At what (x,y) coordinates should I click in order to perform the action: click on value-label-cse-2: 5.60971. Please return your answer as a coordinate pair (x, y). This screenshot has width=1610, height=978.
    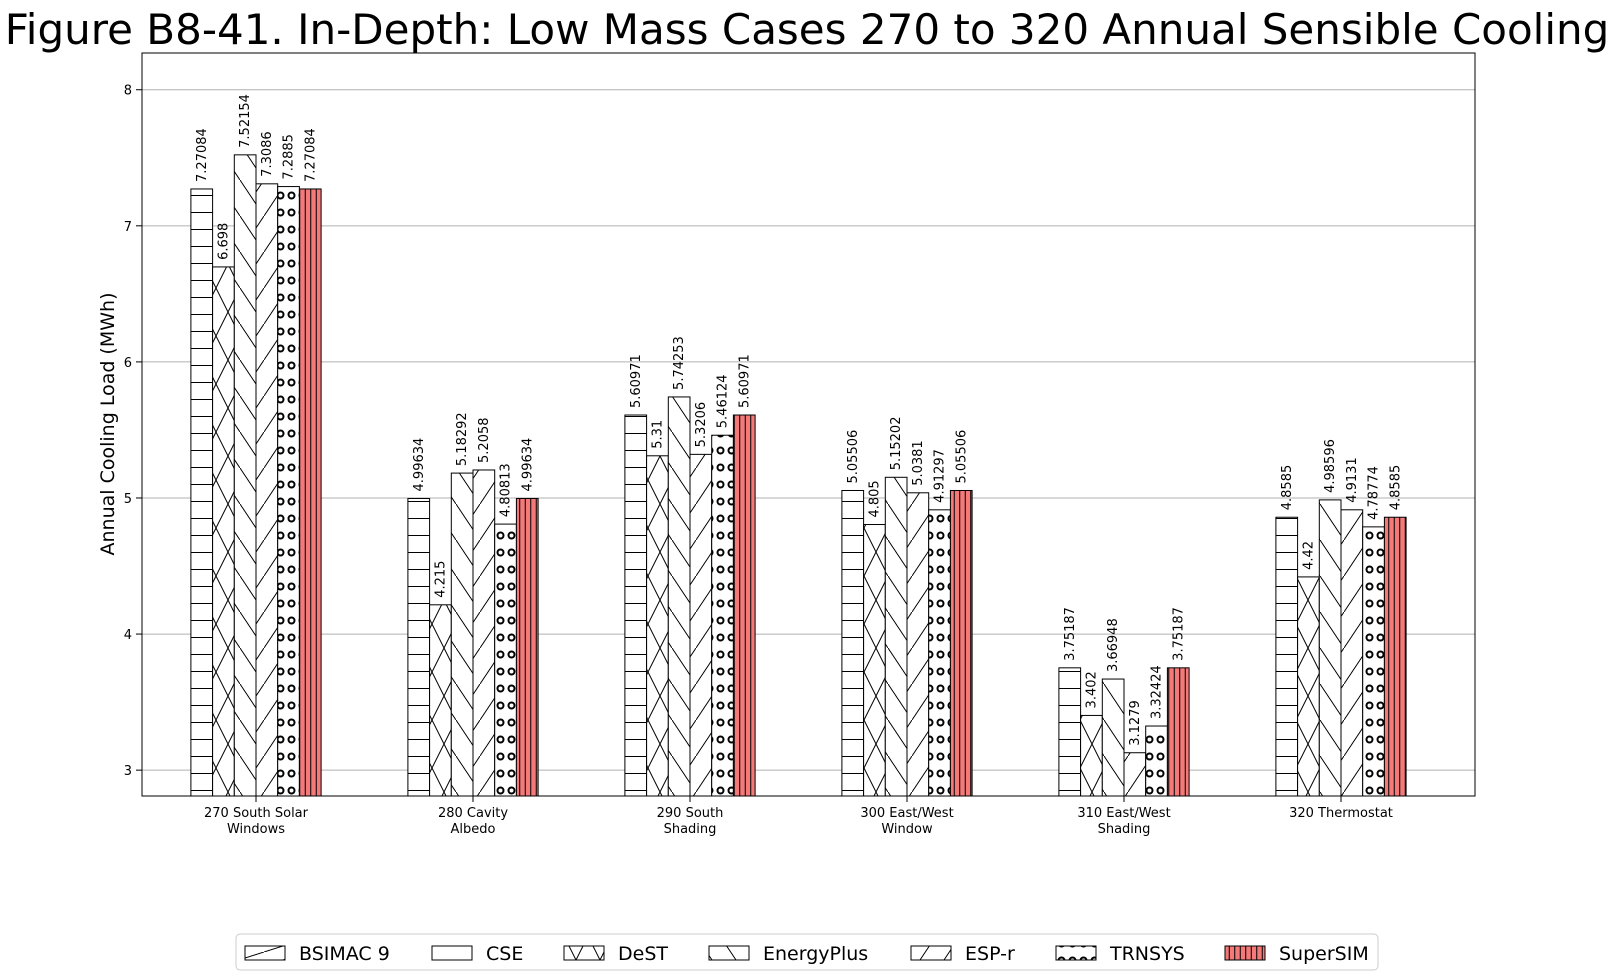
    Looking at the image, I should click on (636, 381).